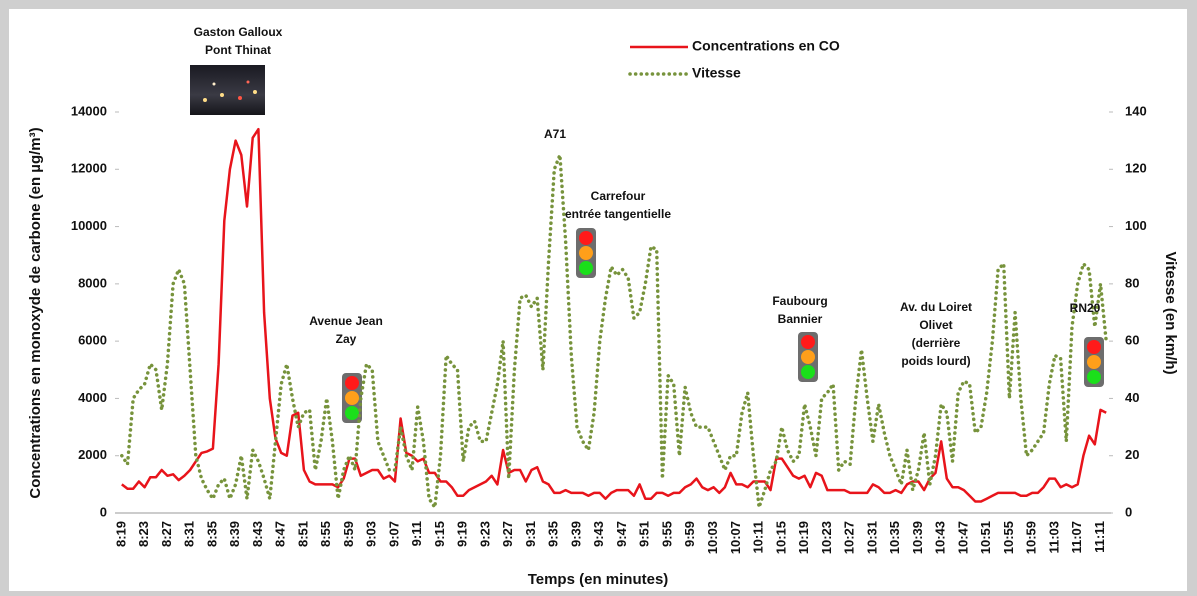 This screenshot has width=1197, height=596. Describe the element at coordinates (940, 537) in the screenshot. I see `x-tick-label: 10:43` at that location.